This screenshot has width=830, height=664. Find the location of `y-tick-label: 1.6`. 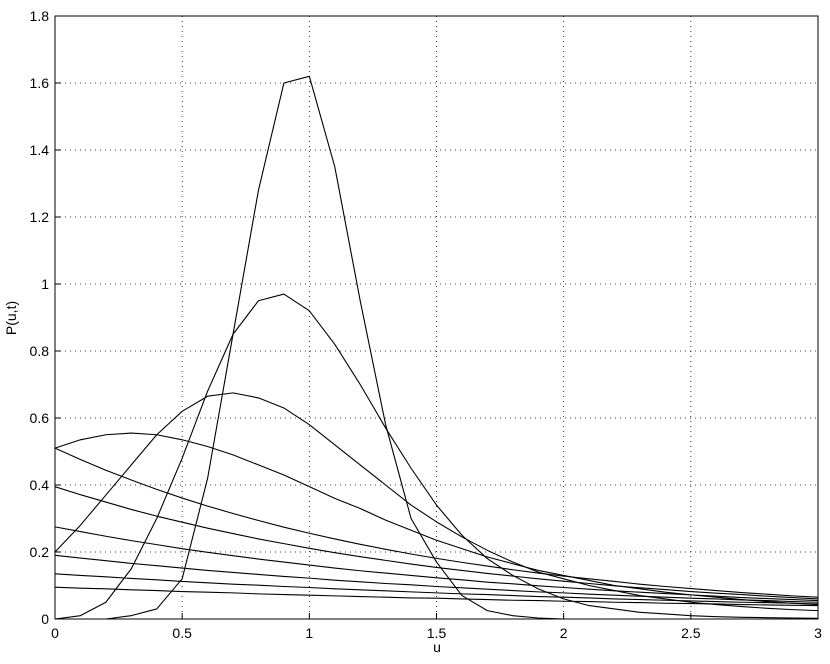

y-tick-label: 1.6 is located at coordinates (40, 83).